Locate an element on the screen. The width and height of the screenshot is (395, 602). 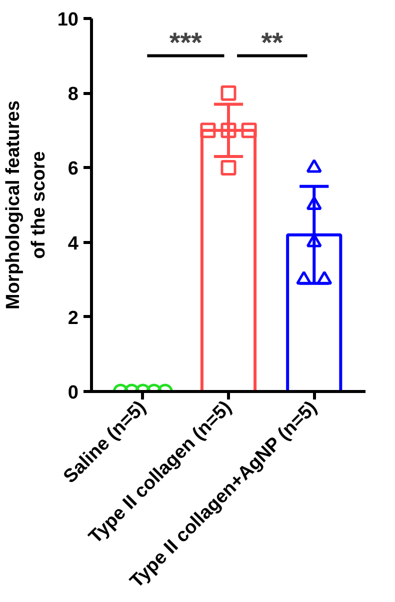
y-tick-label: 10 is located at coordinates (68, 20).